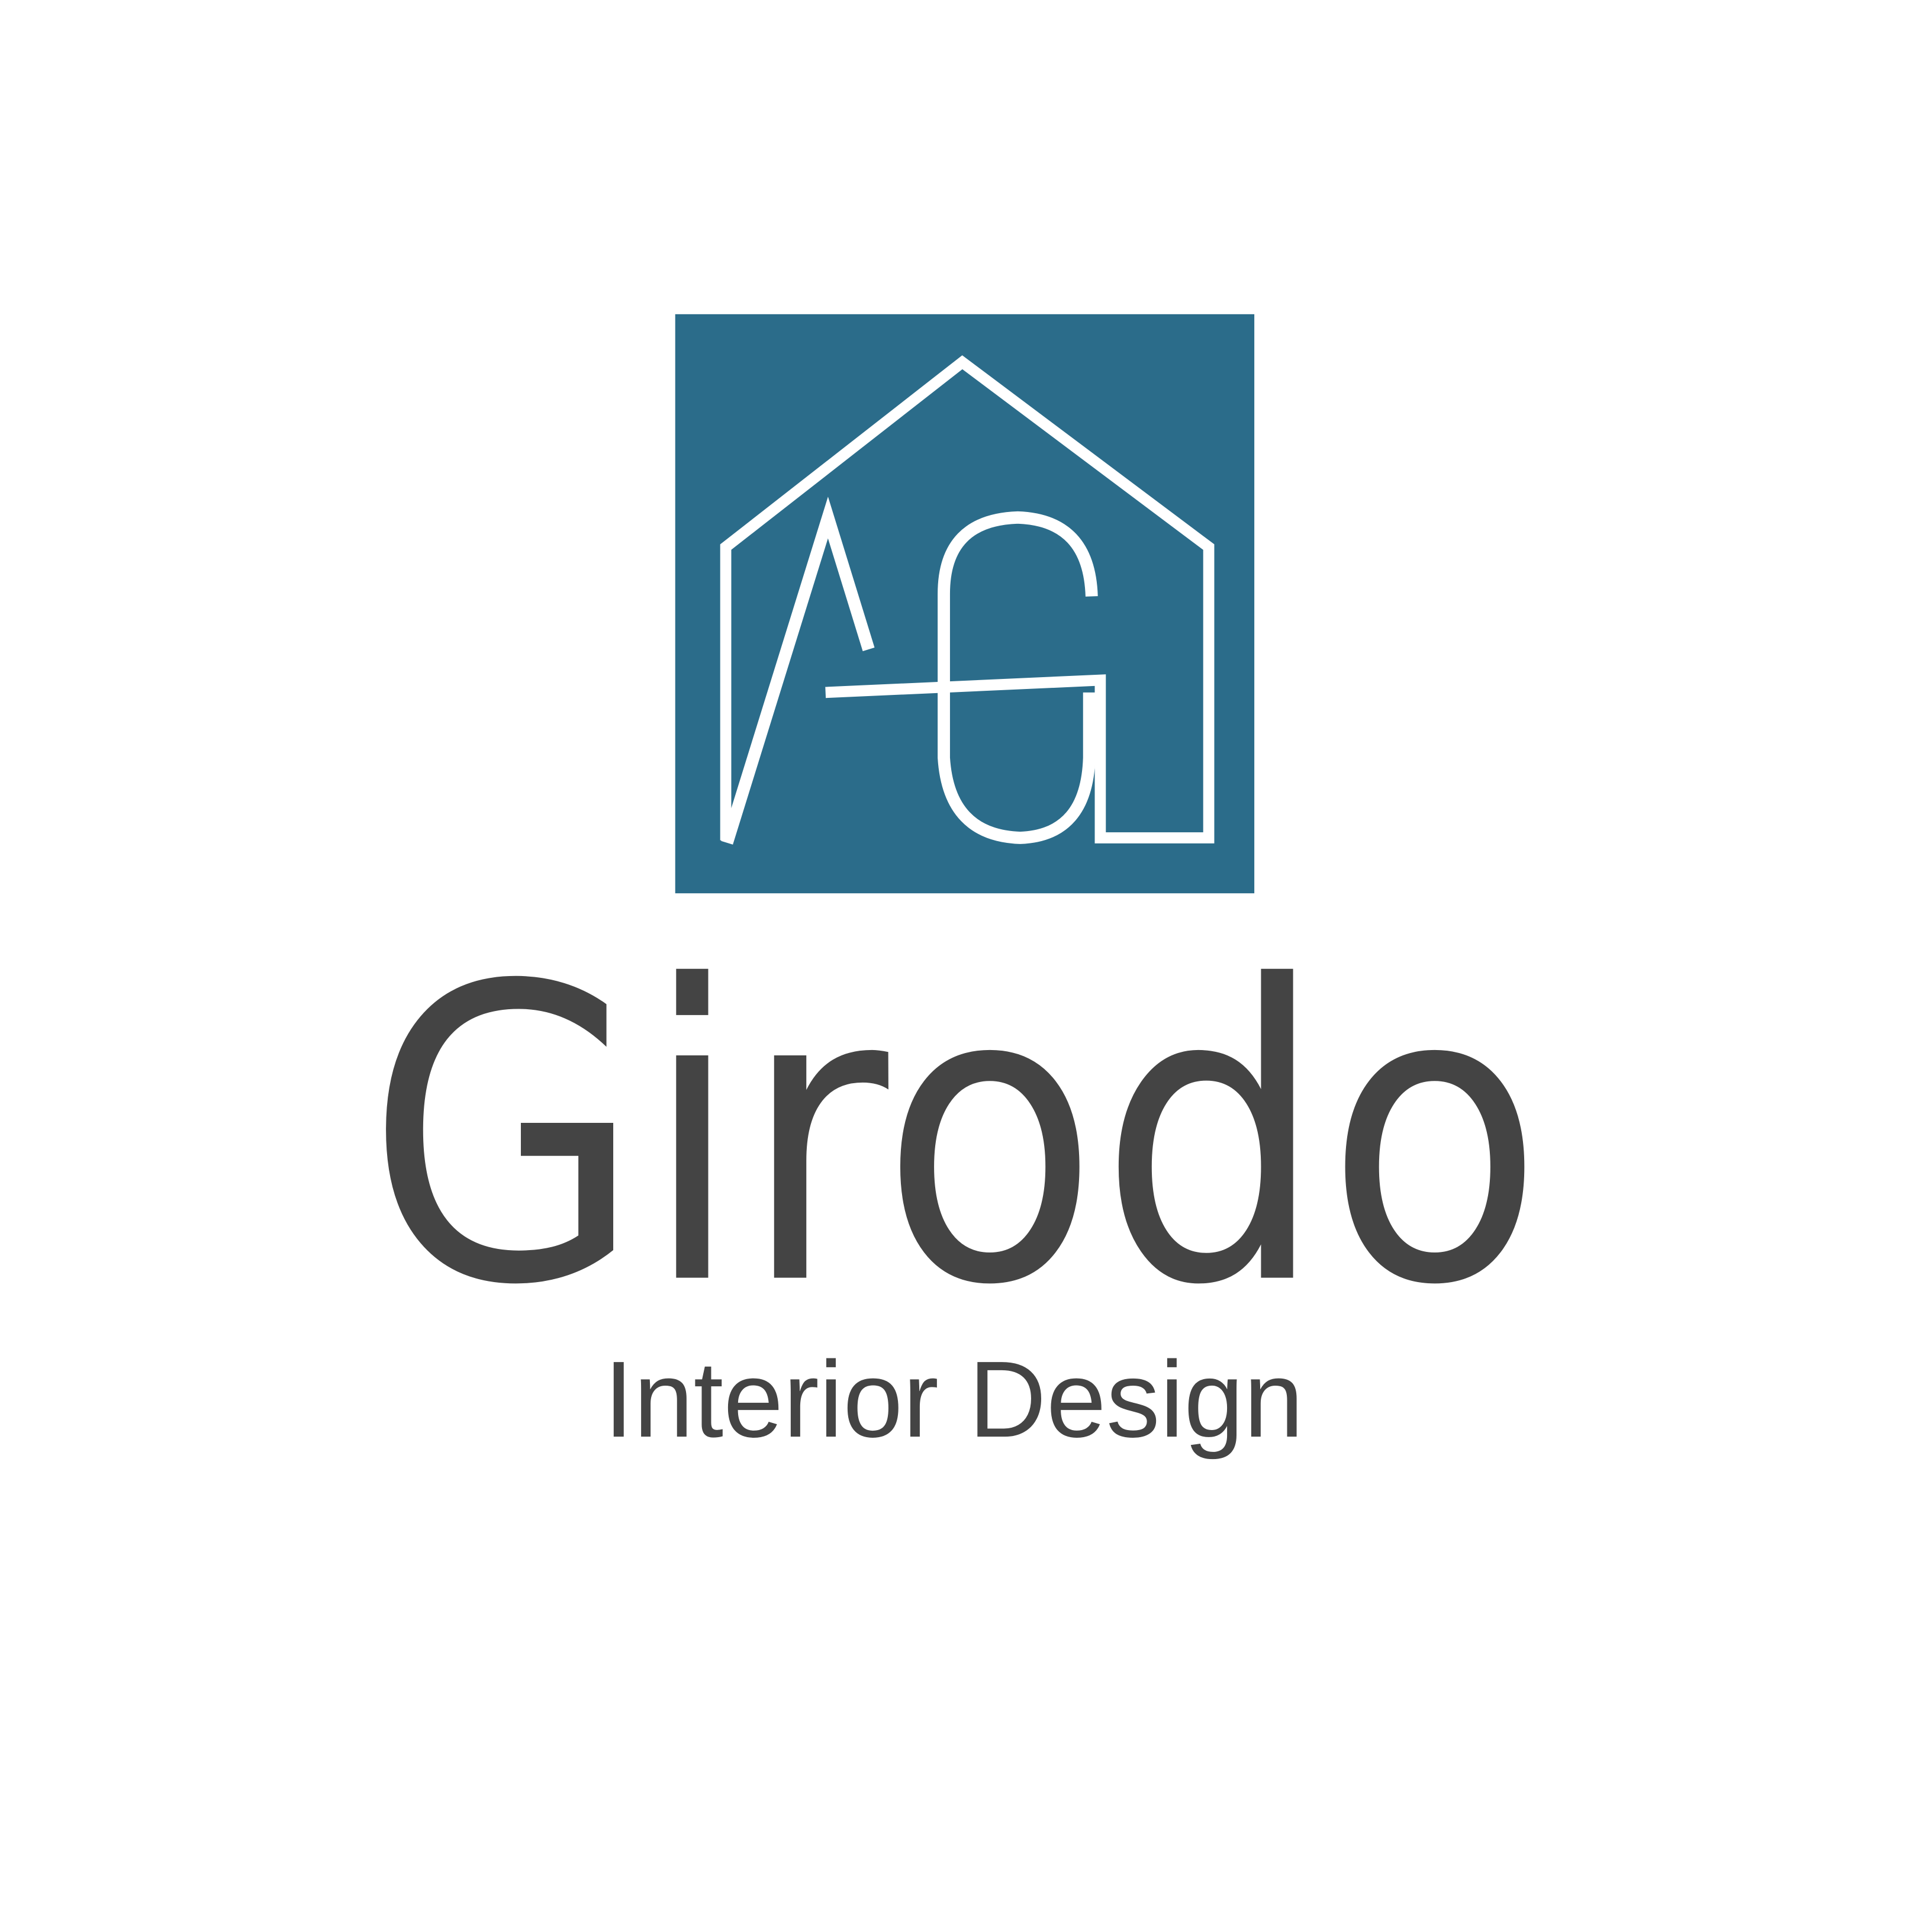 The height and width of the screenshot is (1932, 1932). I want to click on brand-name: Girodo, so click(955, 1137).